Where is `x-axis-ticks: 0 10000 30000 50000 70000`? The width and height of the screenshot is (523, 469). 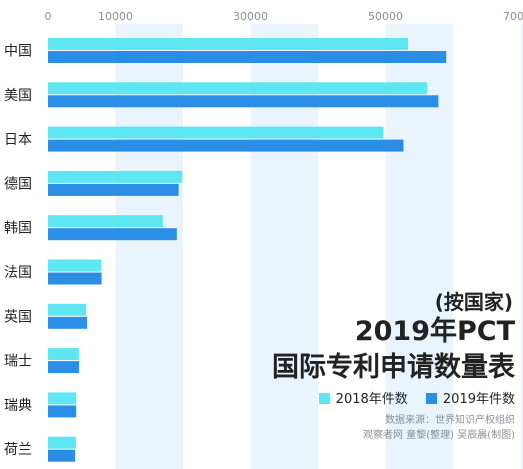 x-axis-ticks: 0 10000 30000 50000 70000 is located at coordinates (284, 16).